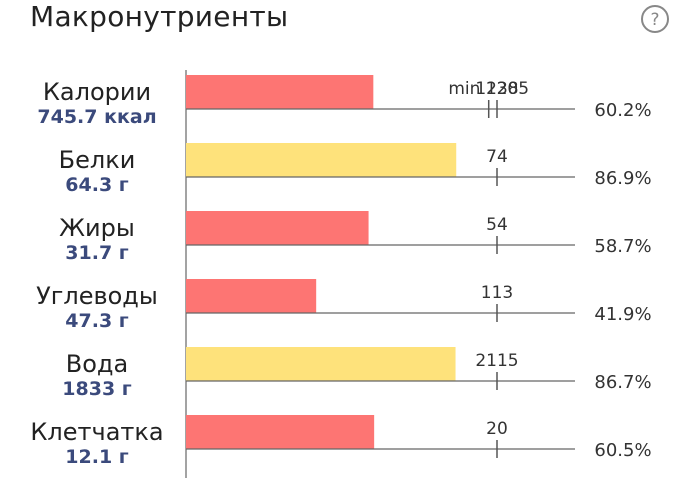  Describe the element at coordinates (96, 457) in the screenshot. I see `category-amount: 12.1 г` at that location.